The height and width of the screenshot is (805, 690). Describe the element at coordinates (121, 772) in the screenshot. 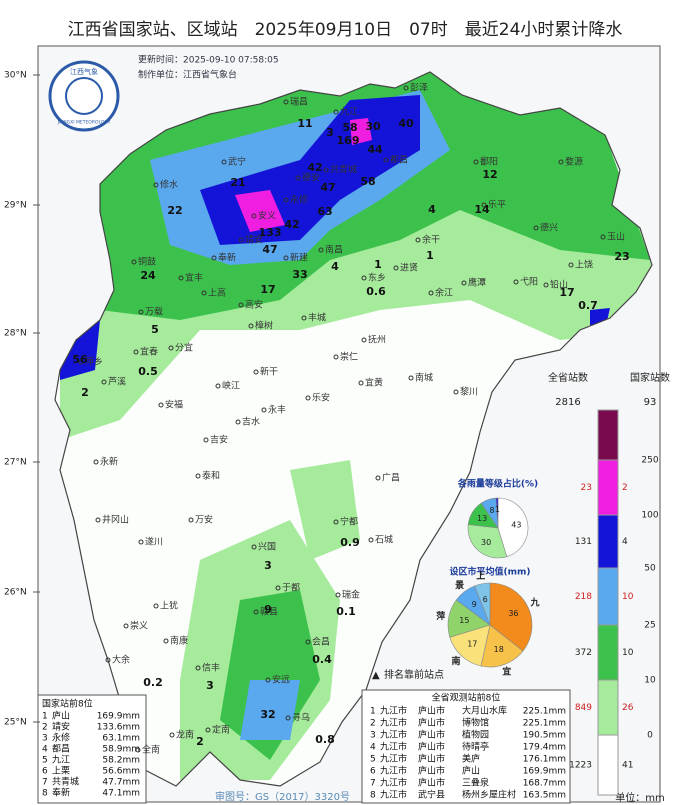

I see `national-rank-cell: 56.6mm` at that location.